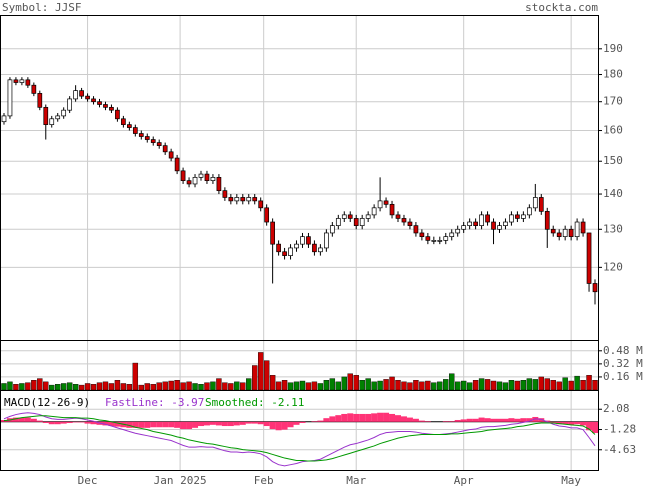  Describe the element at coordinates (154, 402) in the screenshot. I see `legend-fast: FastLine: -3.97` at that location.